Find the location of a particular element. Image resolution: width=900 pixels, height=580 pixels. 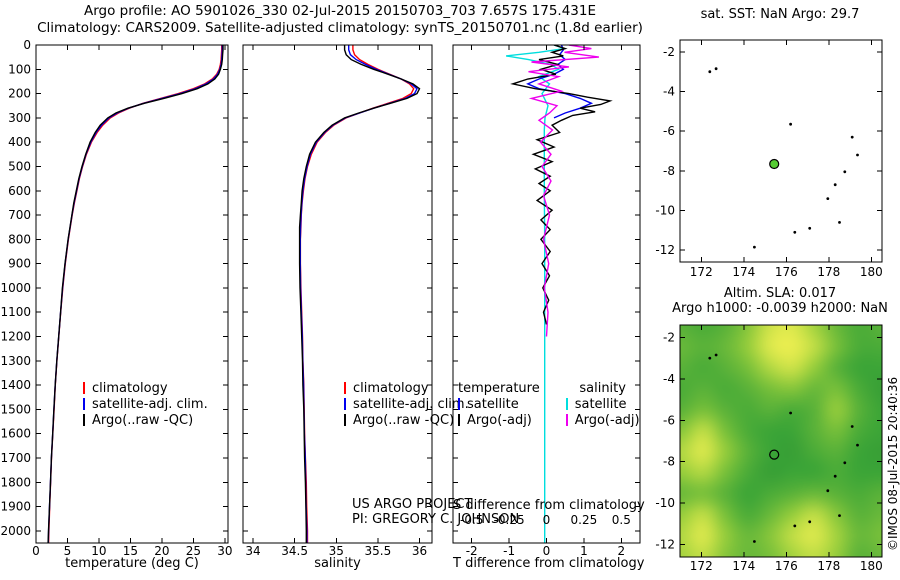

legend-label: Argo(-adj) is located at coordinates (607, 420).